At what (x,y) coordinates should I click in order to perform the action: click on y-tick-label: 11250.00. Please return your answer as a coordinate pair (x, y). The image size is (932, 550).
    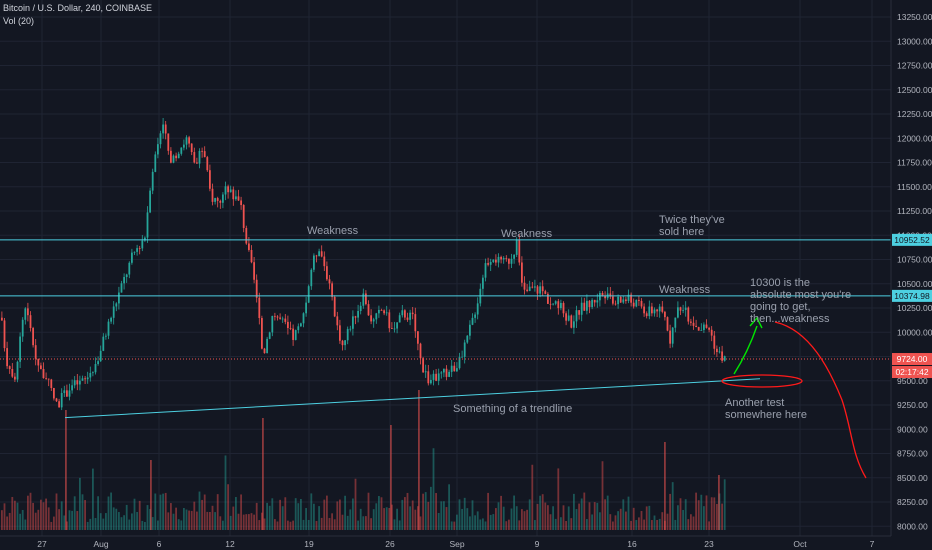
    Looking at the image, I should click on (914, 211).